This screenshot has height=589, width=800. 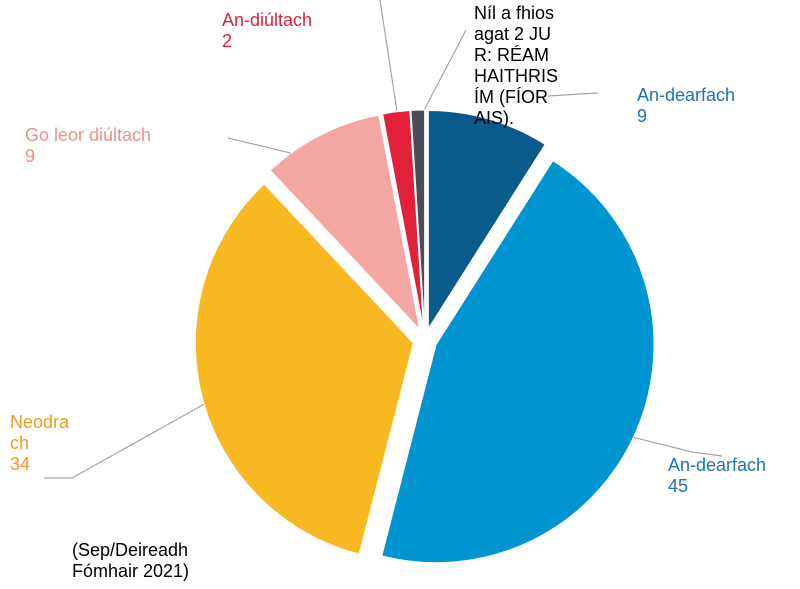 I want to click on slice-label: An-diúltach 2, so click(x=267, y=31).